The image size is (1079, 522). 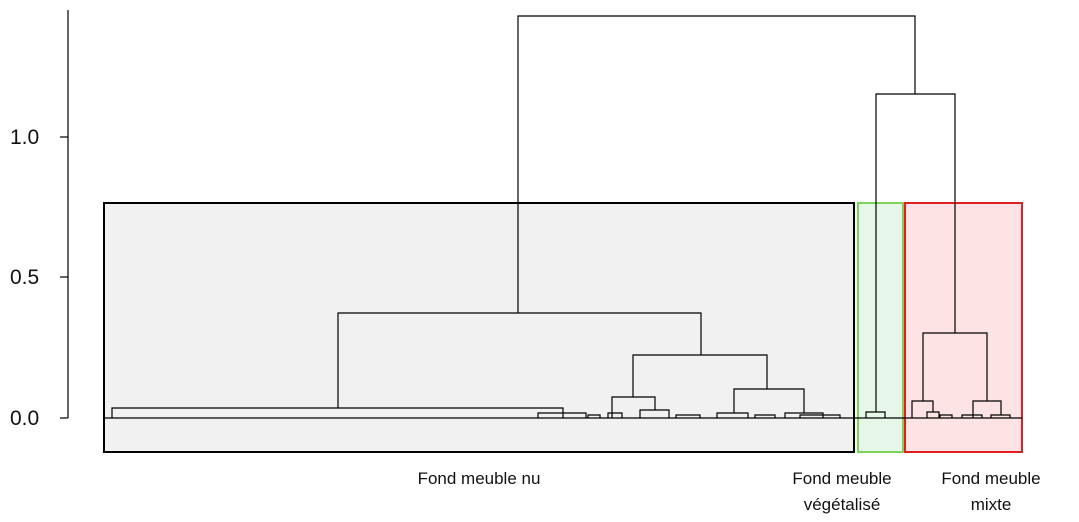 What do you see at coordinates (946, 416) in the screenshot?
I see `link-mixte-small2` at bounding box center [946, 416].